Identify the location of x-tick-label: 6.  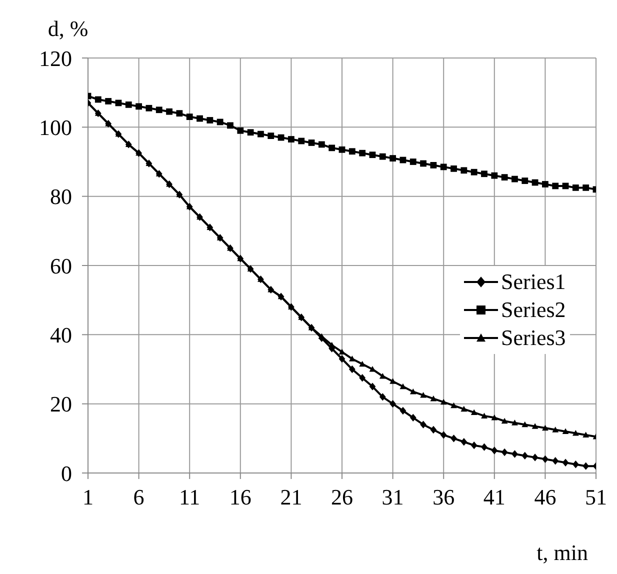
(138, 497).